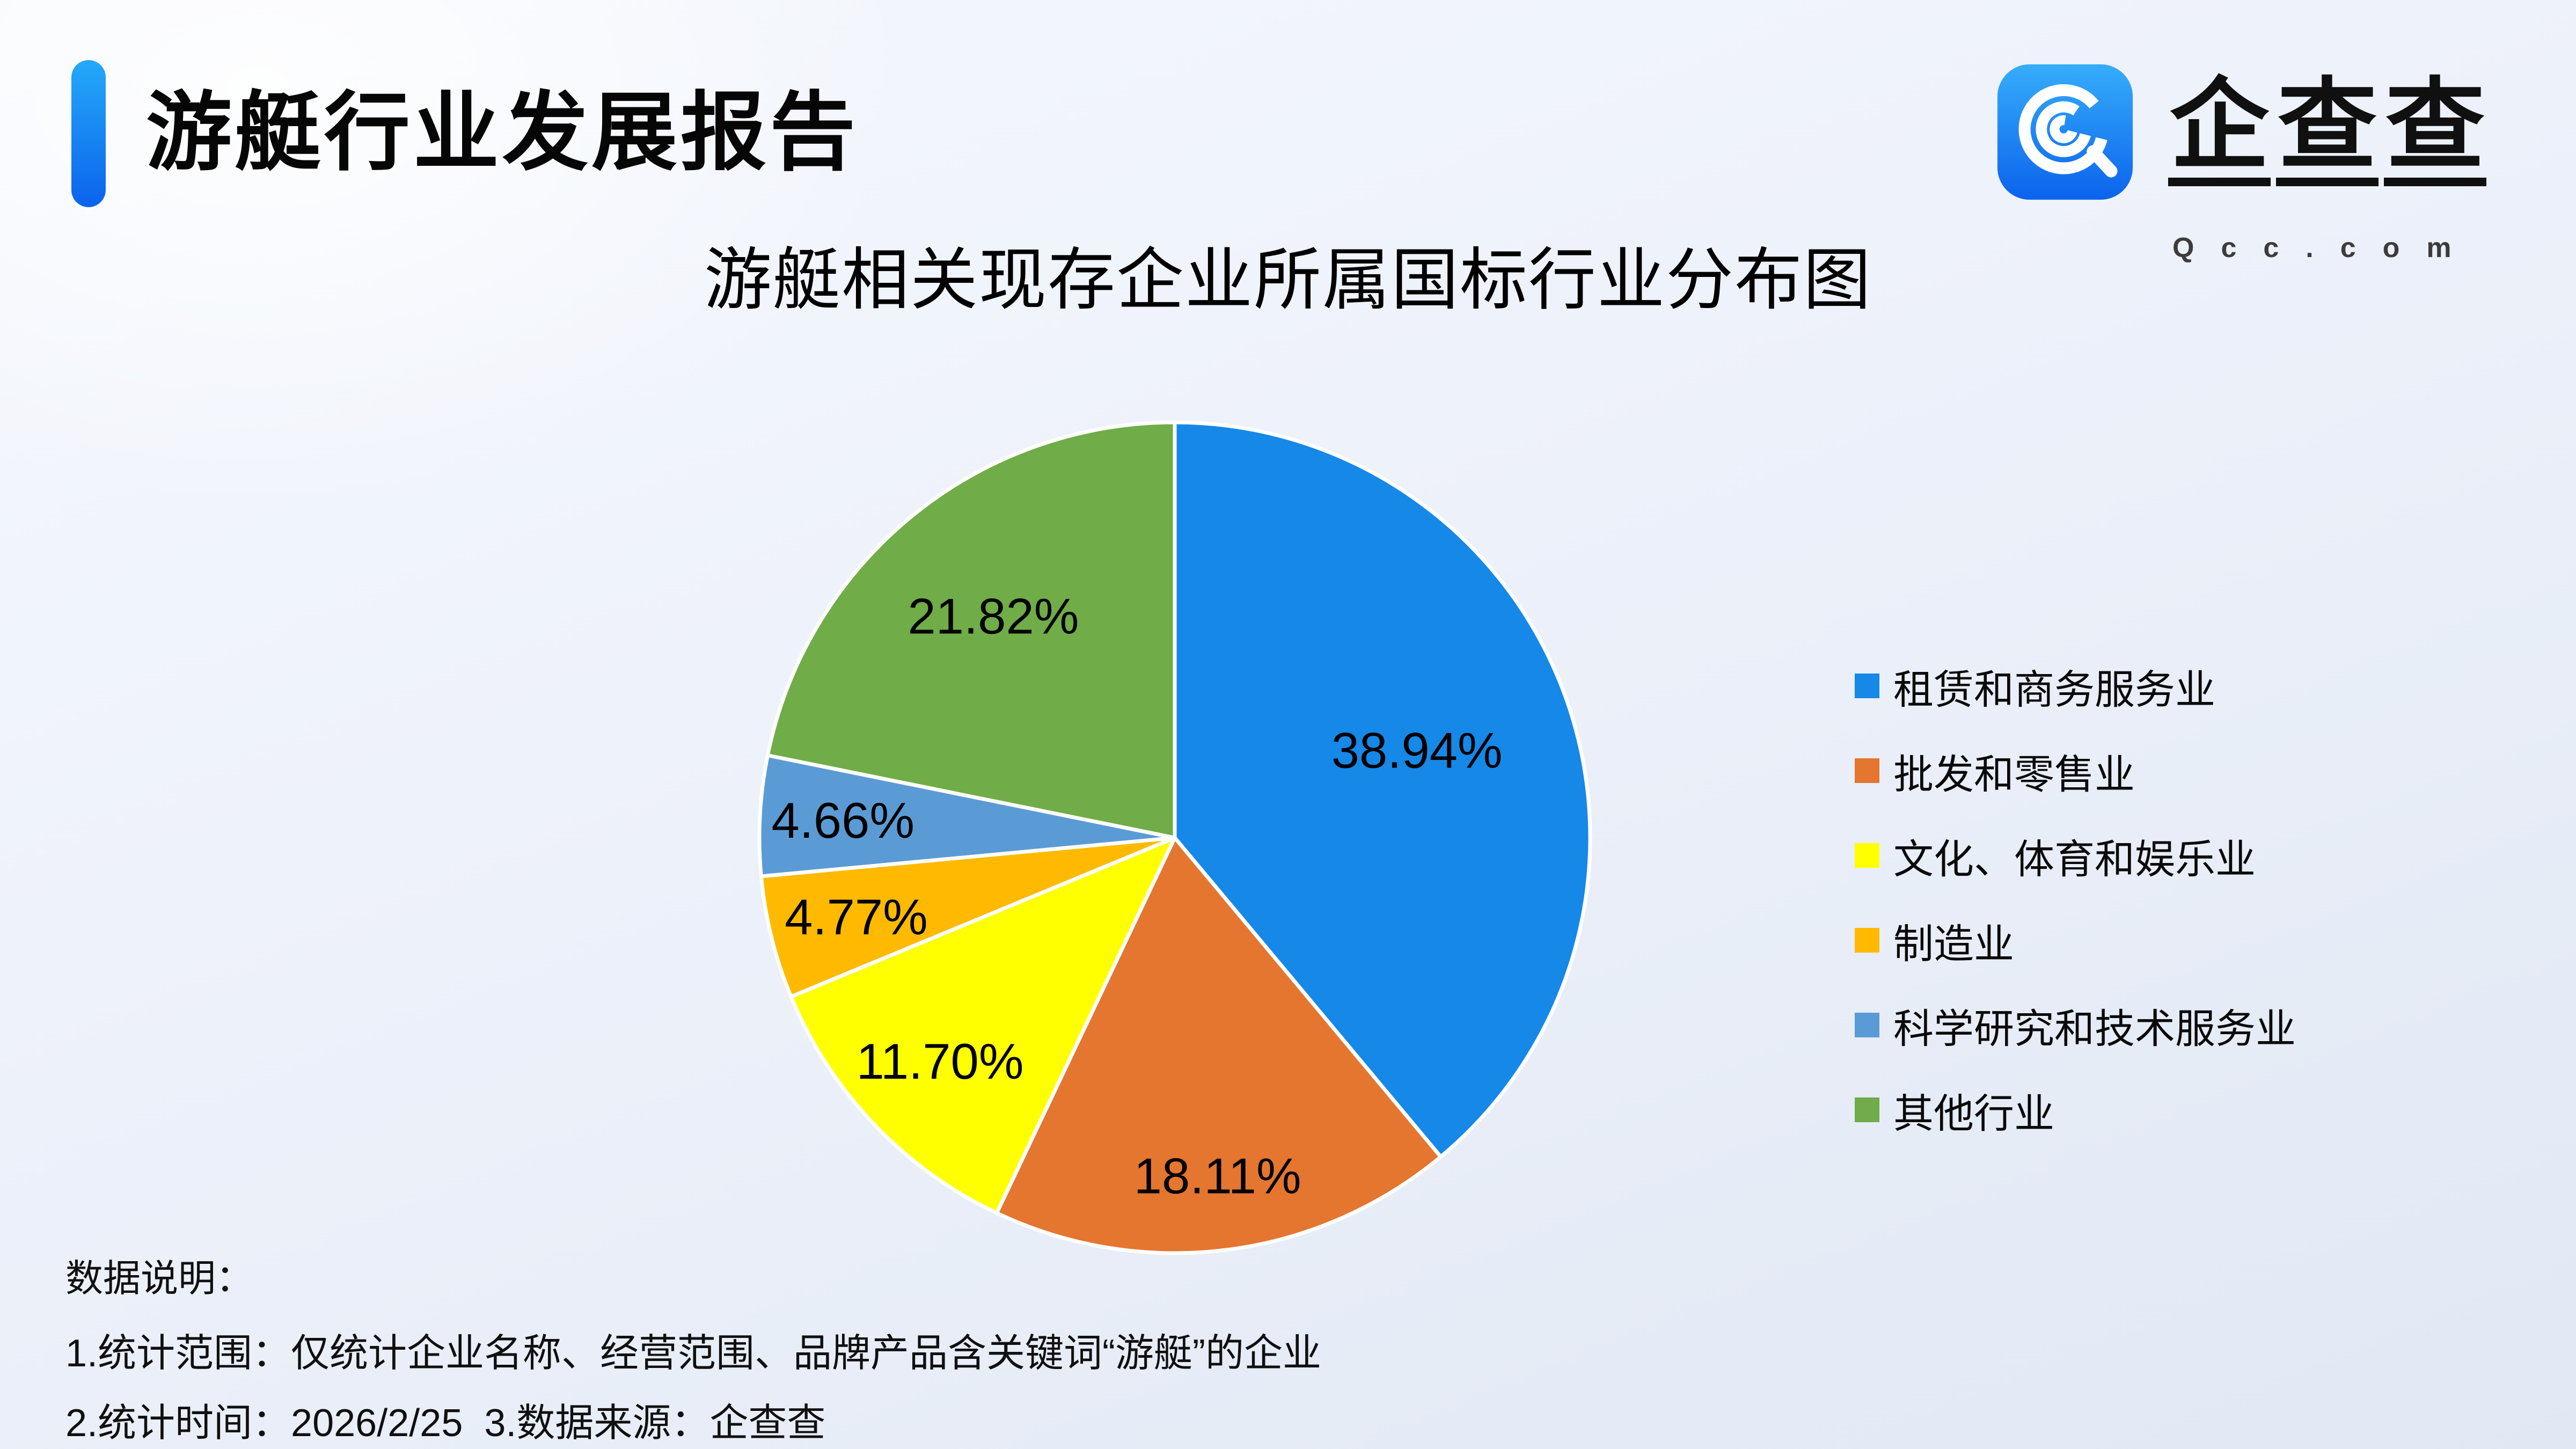 This screenshot has height=1449, width=2576. Describe the element at coordinates (1217, 1176) in the screenshot. I see `pie-slice-label-1: 18.11%` at that location.